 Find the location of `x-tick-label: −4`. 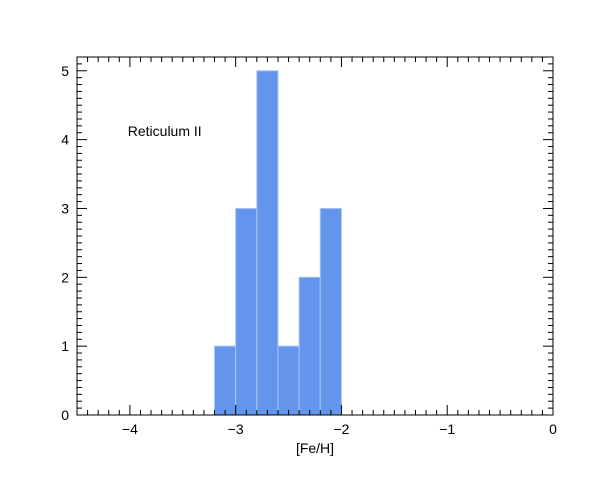

x-tick-label: −4 is located at coordinates (130, 429).